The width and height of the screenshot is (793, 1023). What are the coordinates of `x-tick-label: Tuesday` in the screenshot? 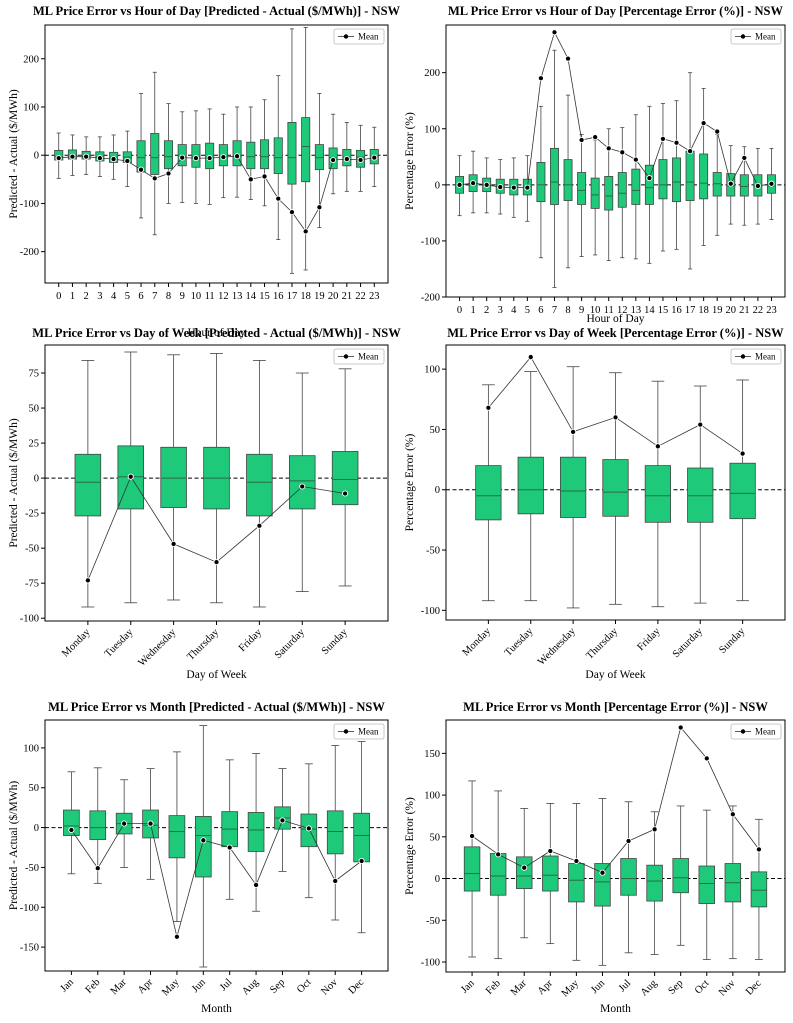 It's located at (119, 642).